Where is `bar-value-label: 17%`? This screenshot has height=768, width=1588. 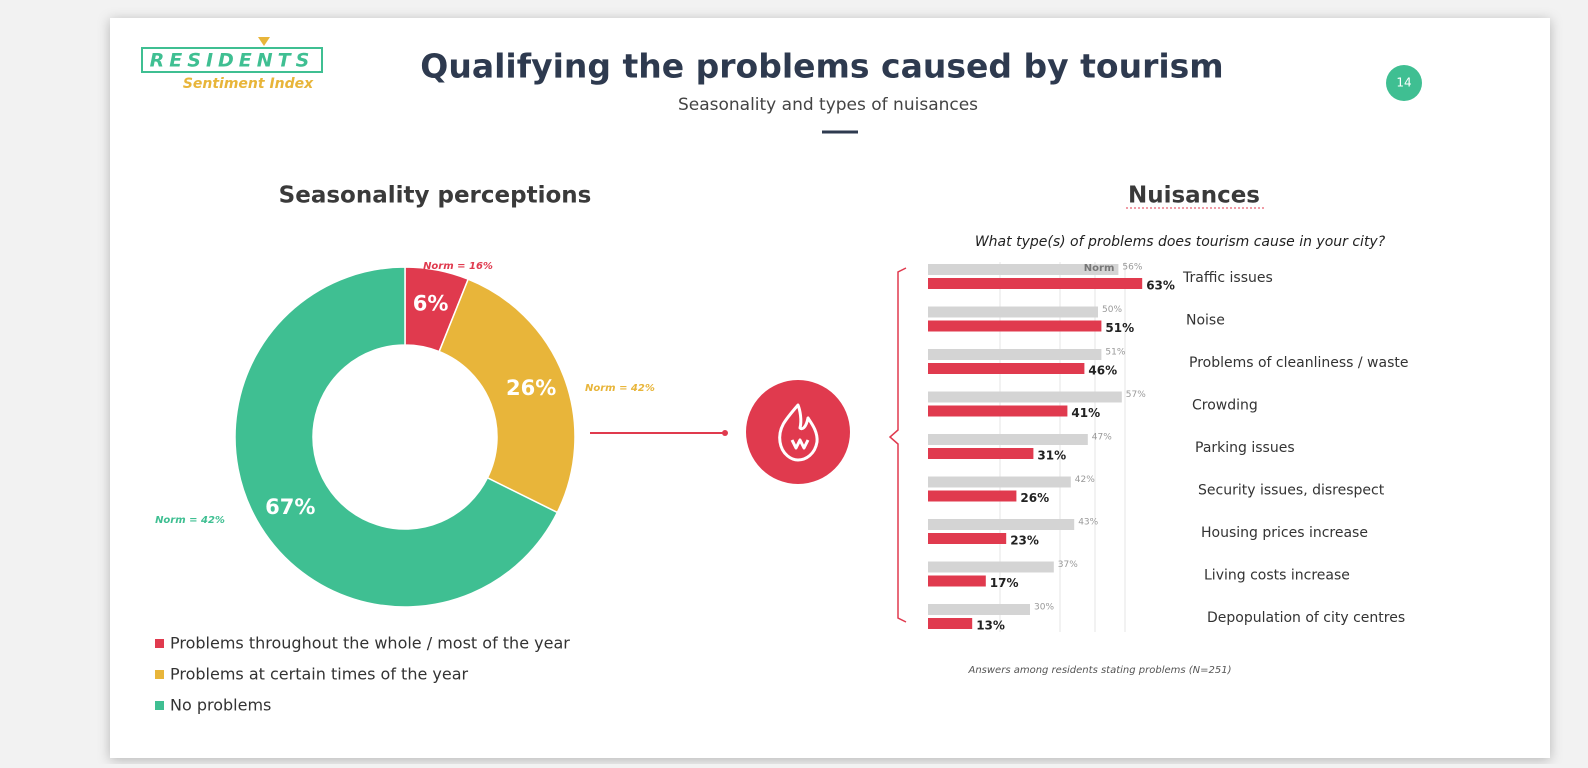 bar-value-label: 17% is located at coordinates (1004, 583).